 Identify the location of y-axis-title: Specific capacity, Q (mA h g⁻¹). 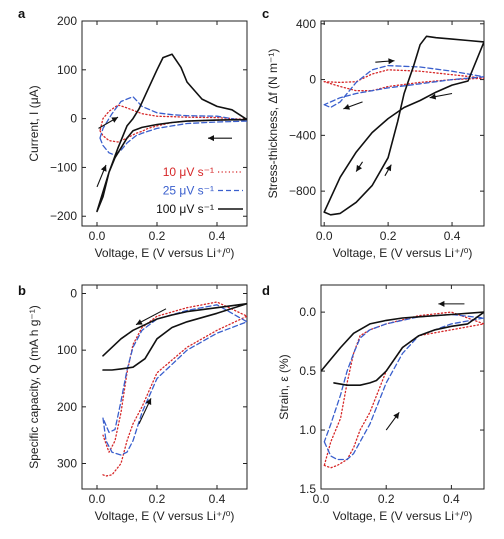
(34, 387).